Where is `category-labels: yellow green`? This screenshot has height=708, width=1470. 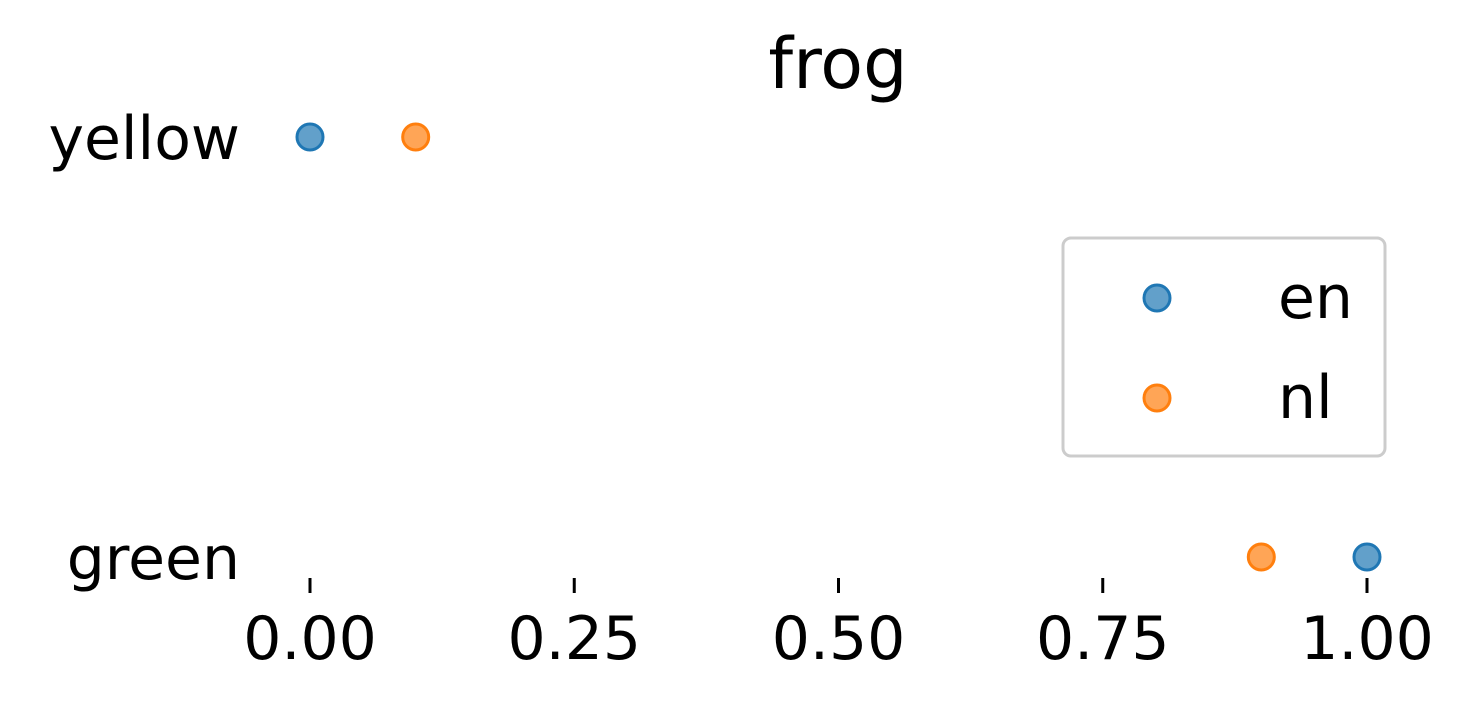 category-labels: yellow green is located at coordinates (144, 349).